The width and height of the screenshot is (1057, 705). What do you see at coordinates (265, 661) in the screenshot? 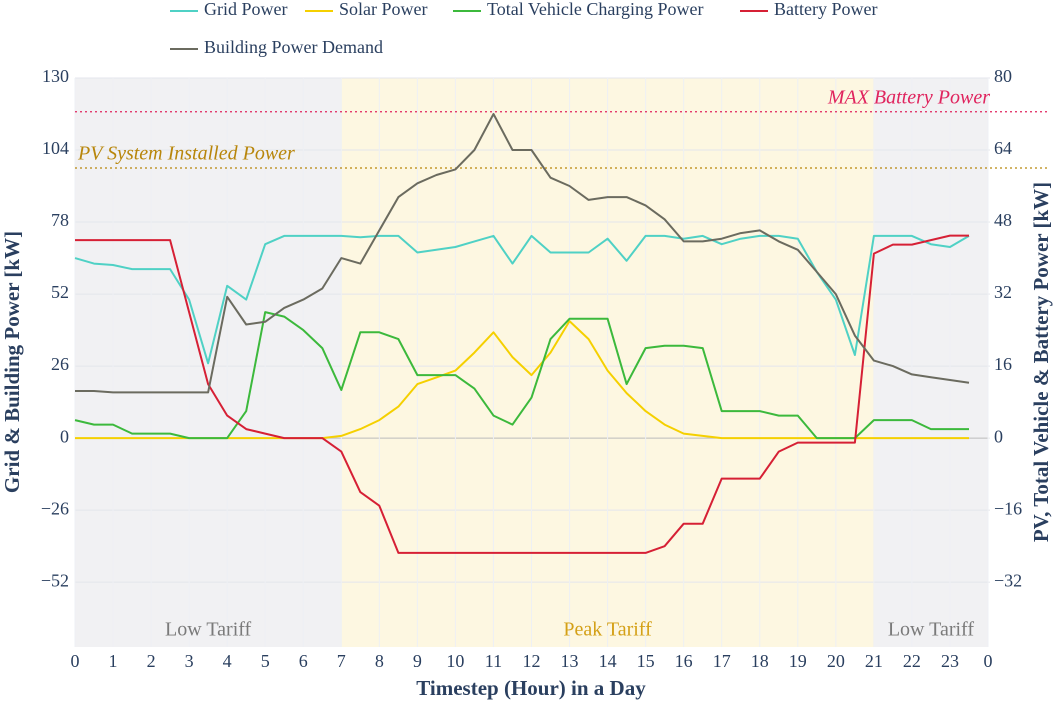
I see `x-tick-label: 5` at bounding box center [265, 661].